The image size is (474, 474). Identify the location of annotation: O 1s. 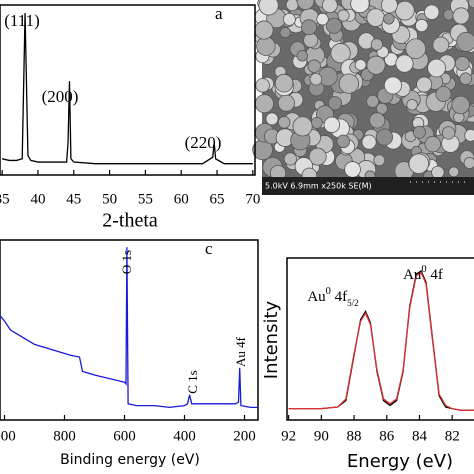
(126, 262).